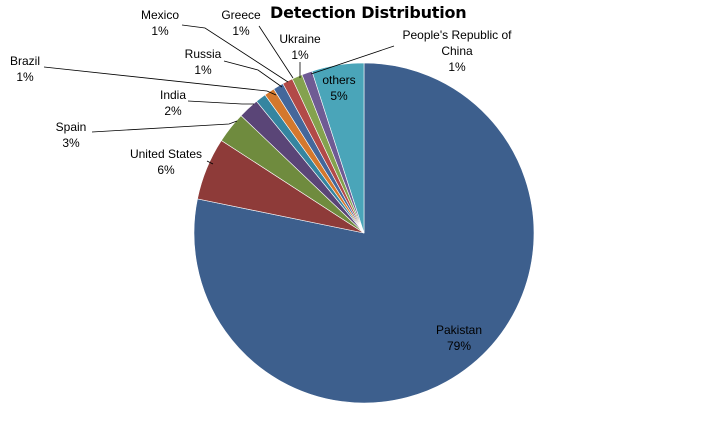 The height and width of the screenshot is (440, 727). What do you see at coordinates (203, 54) in the screenshot?
I see `data-label-category: Russia` at bounding box center [203, 54].